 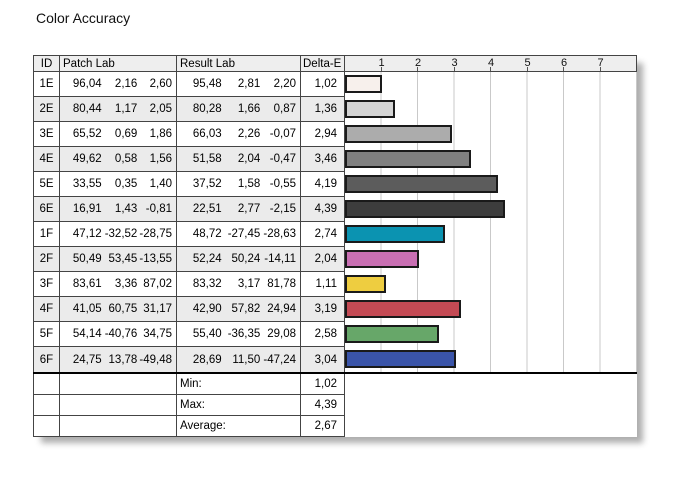 What do you see at coordinates (323, 359) in the screenshot?
I see `delta-e-value: 3,04` at bounding box center [323, 359].